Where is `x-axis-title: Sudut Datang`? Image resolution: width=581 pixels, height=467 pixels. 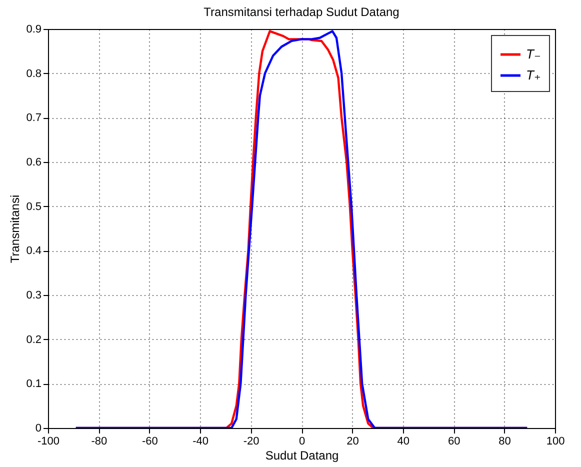
x-axis-title: Sudut Datang is located at coordinates (302, 455).